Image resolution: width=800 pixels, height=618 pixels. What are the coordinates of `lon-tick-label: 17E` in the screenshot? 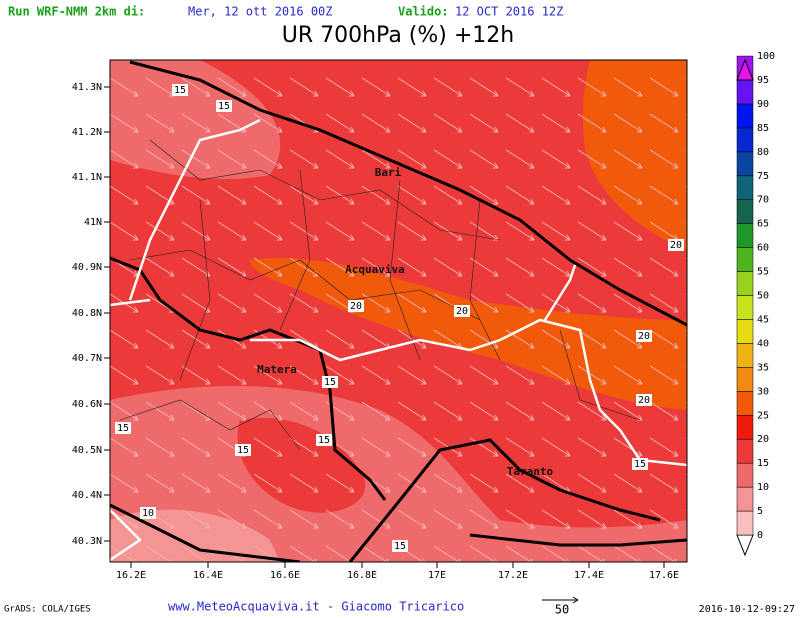 It's located at (437, 575).